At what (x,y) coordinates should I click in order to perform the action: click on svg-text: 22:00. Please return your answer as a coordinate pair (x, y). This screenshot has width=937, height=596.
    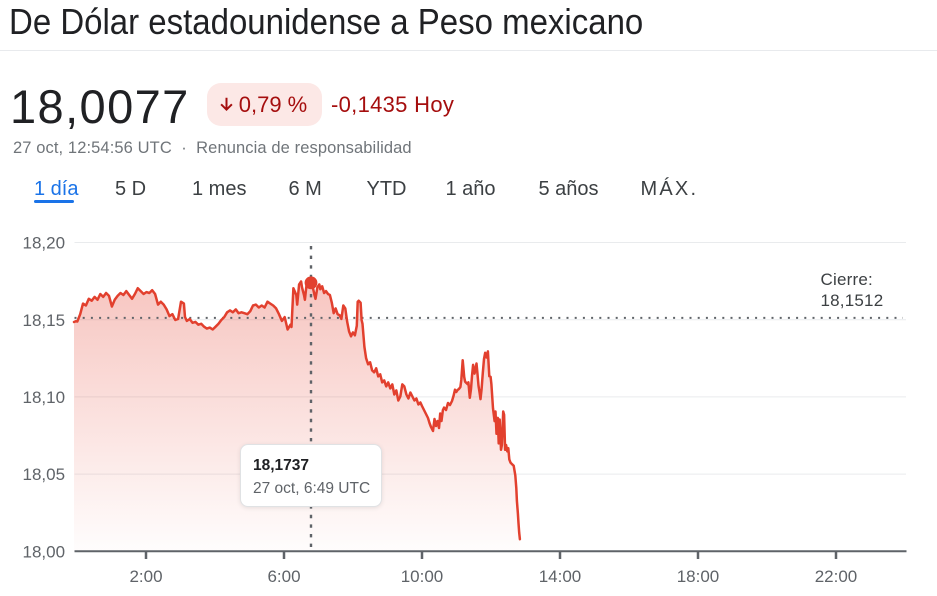
    Looking at the image, I should click on (836, 576).